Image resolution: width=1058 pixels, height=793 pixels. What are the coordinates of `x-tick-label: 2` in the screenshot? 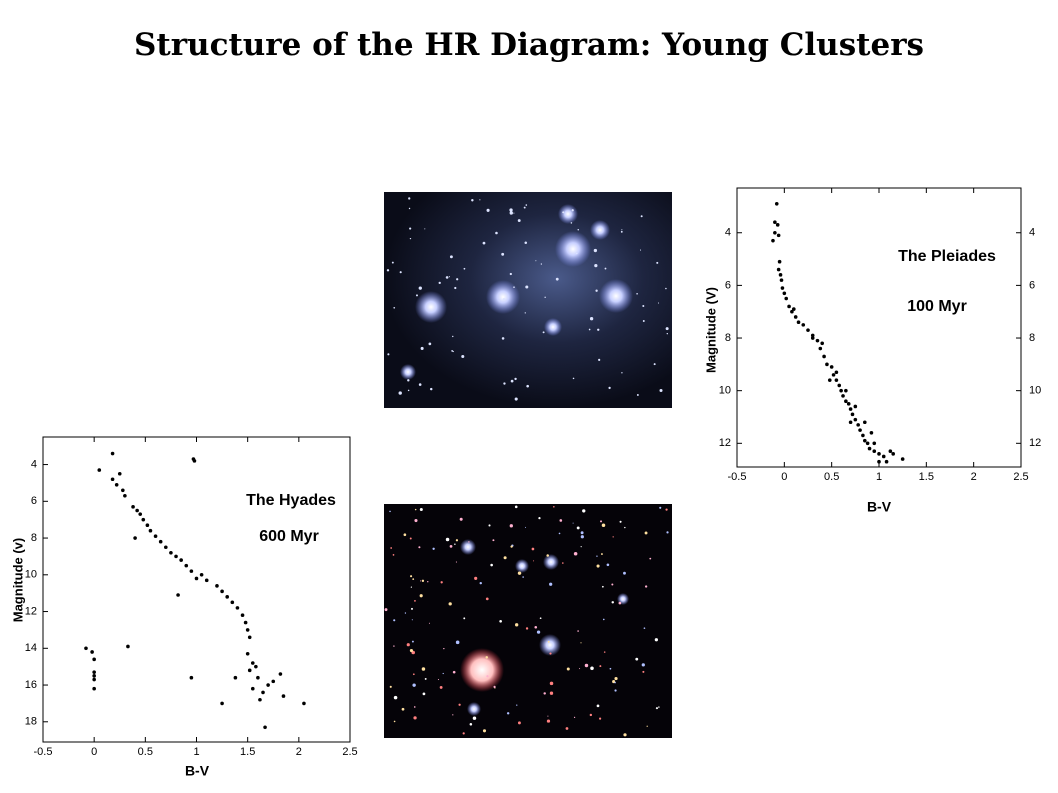 It's located at (974, 477).